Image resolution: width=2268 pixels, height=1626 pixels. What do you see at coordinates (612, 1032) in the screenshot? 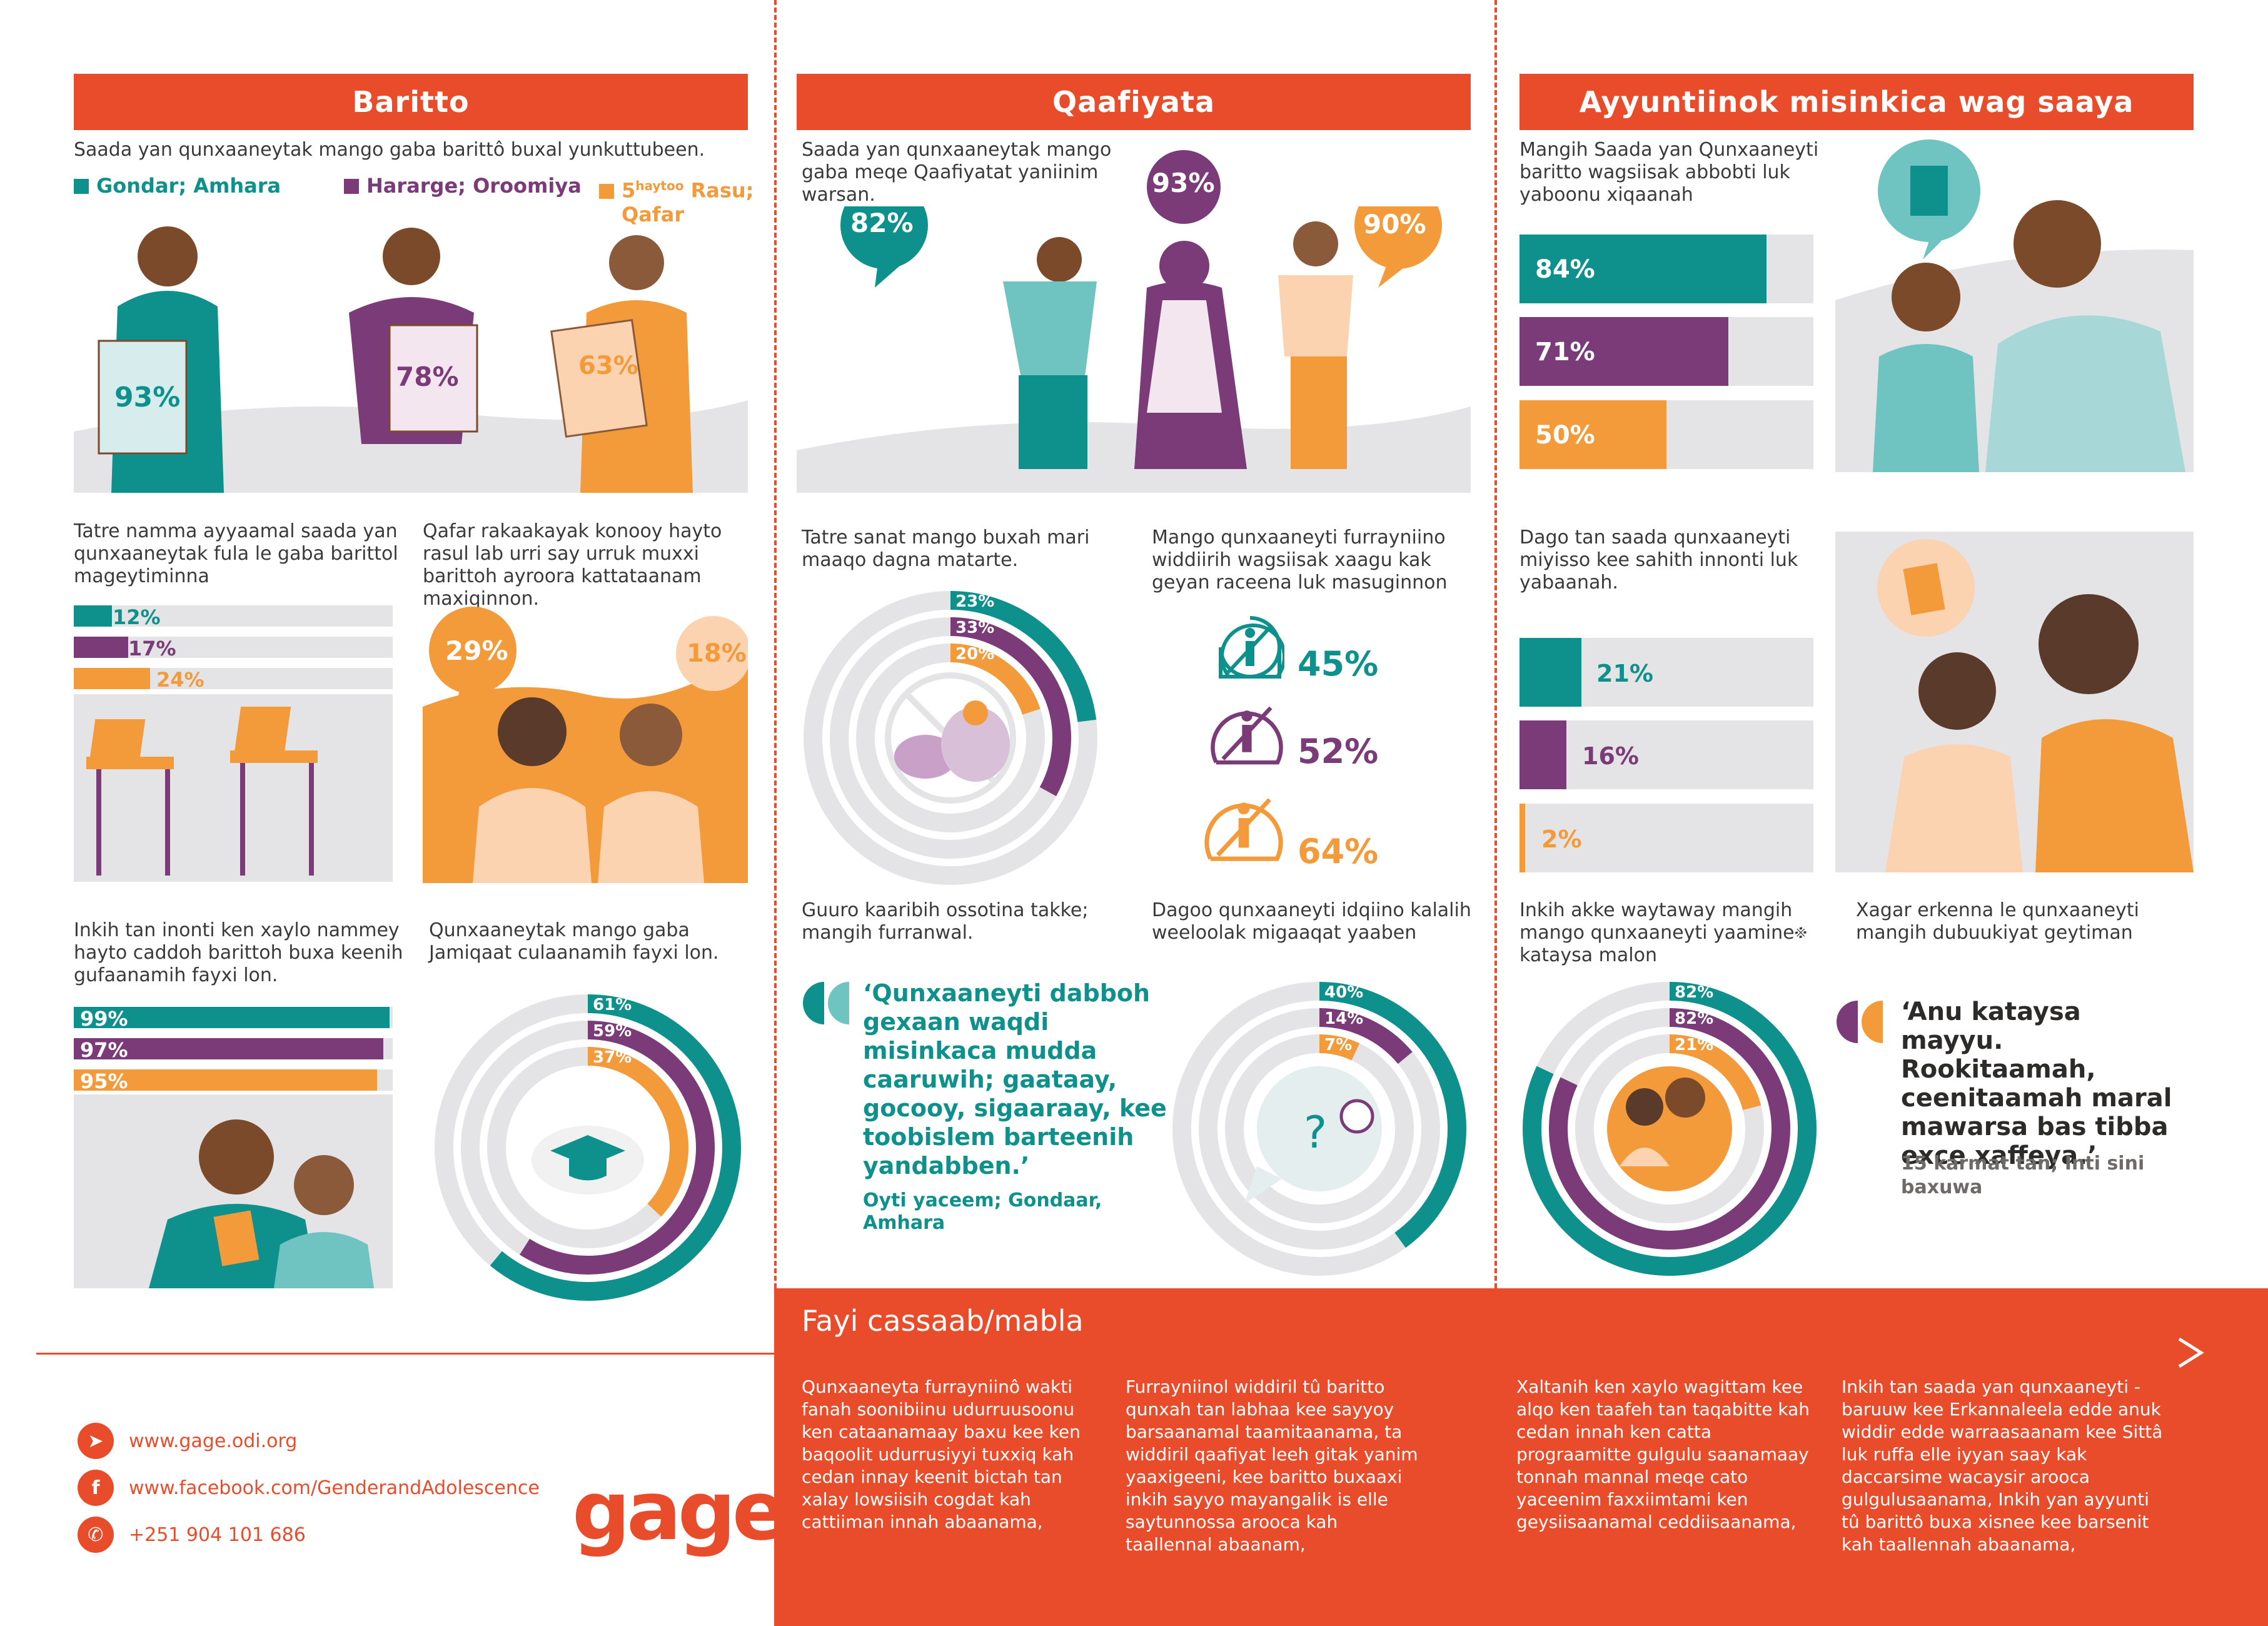
I see `ring-label: 59%` at bounding box center [612, 1032].